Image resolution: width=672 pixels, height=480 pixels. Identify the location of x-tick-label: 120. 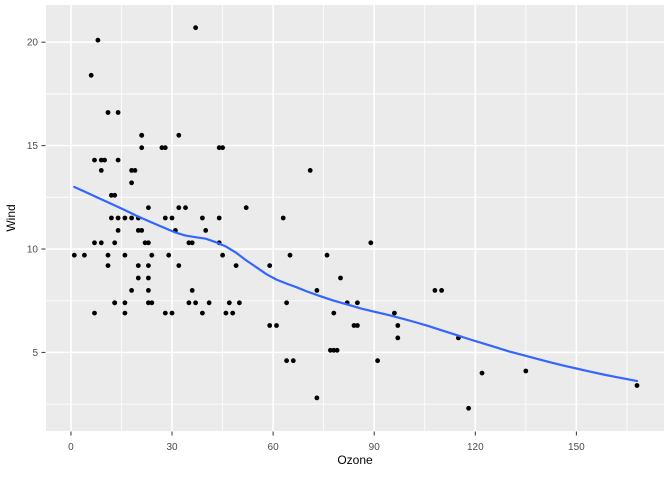
(475, 447).